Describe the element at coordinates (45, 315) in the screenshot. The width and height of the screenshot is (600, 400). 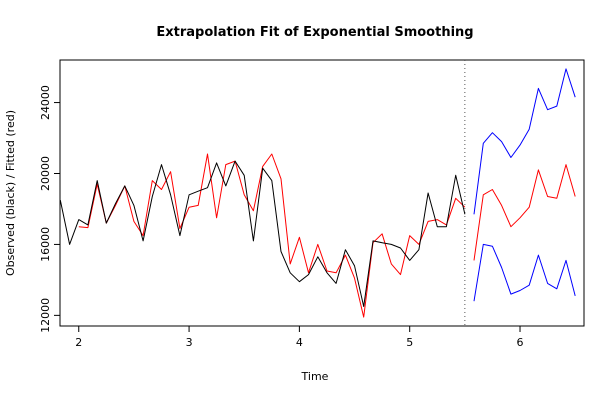
I see `y-tick-label: 12000` at that location.